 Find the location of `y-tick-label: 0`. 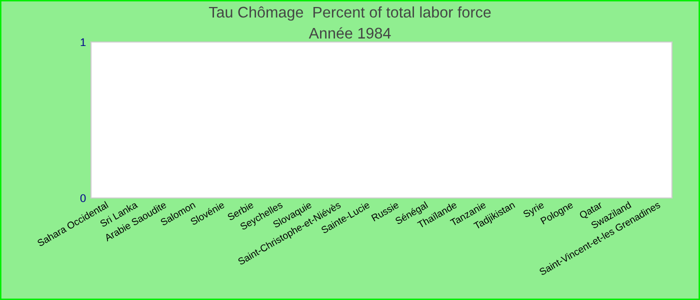

y-tick-label: 0 is located at coordinates (83, 198).